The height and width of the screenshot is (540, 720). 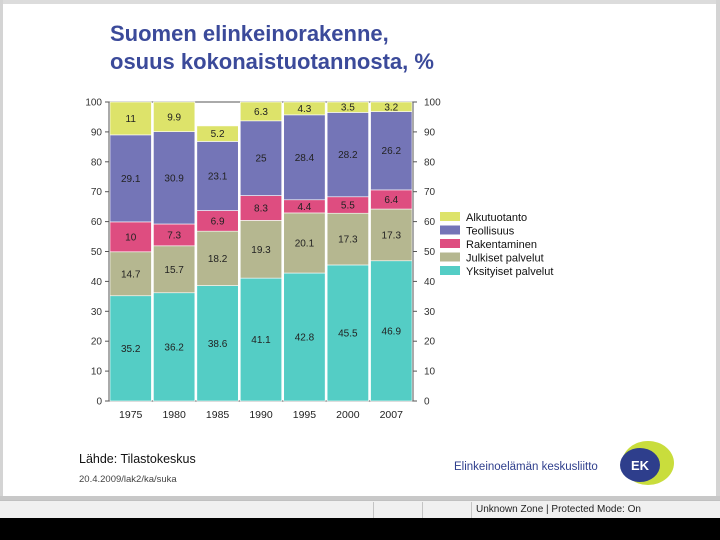 What do you see at coordinates (137, 459) in the screenshot?
I see `source-note: Lähde: Tilastokeskus` at bounding box center [137, 459].